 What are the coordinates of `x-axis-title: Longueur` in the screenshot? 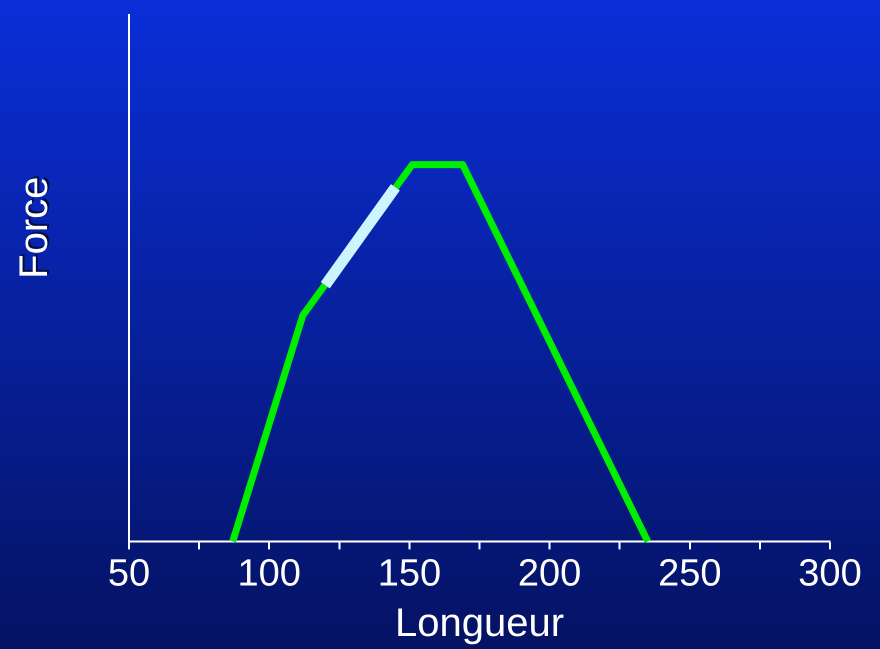 It's located at (479, 623).